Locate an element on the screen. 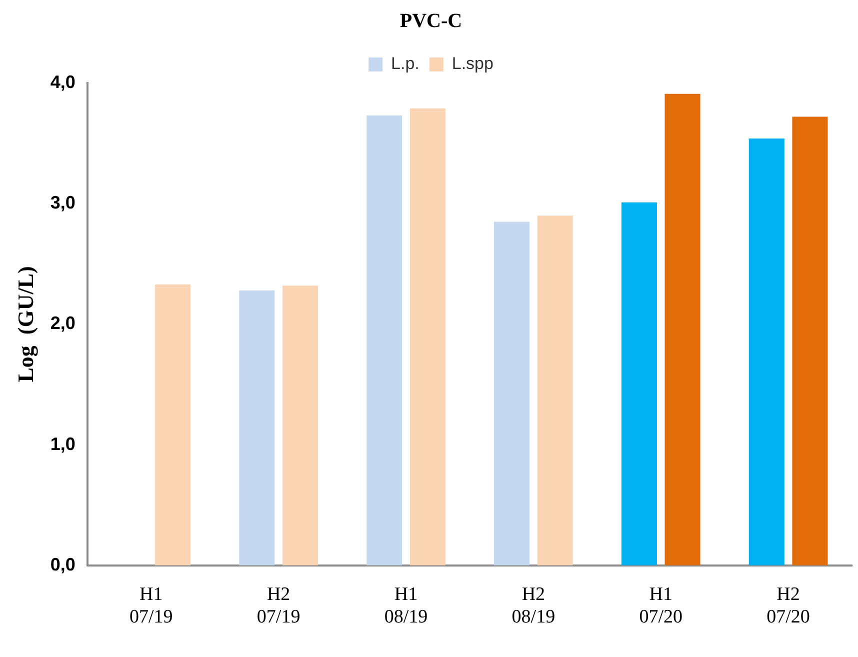  y-tick-label: 3,0 is located at coordinates (63, 202).